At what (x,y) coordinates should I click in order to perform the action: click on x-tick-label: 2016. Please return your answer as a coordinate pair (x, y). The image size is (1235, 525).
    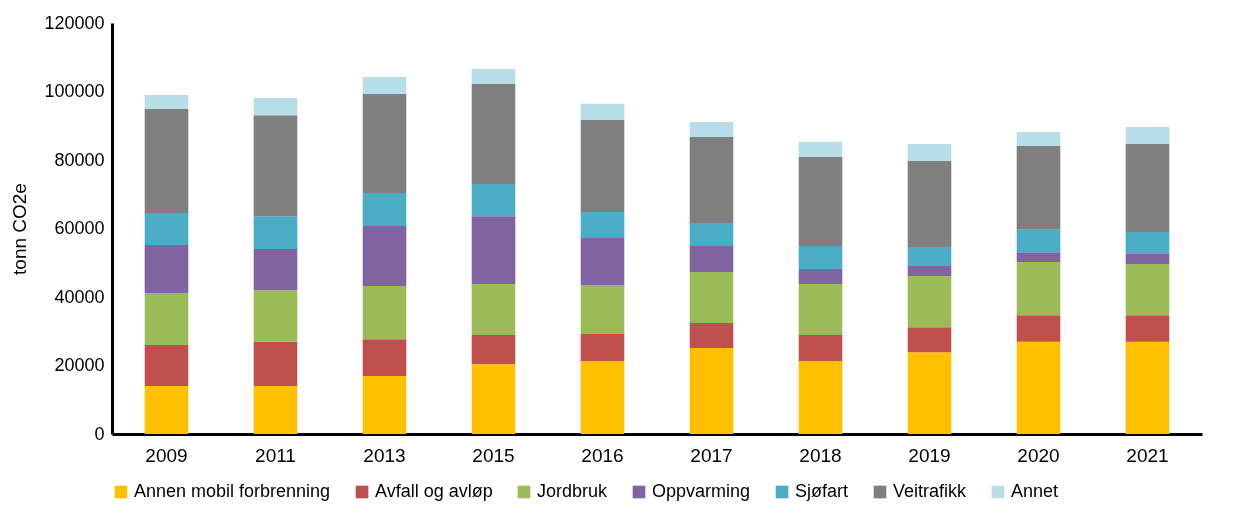
    Looking at the image, I should click on (602, 455).